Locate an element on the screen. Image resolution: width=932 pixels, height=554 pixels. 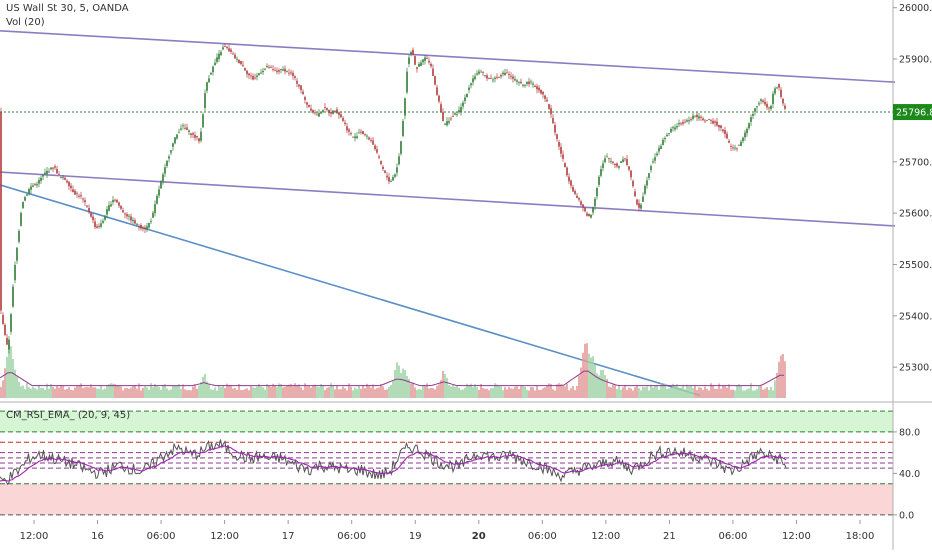
volume-legend: Vol (20) is located at coordinates (25, 22).